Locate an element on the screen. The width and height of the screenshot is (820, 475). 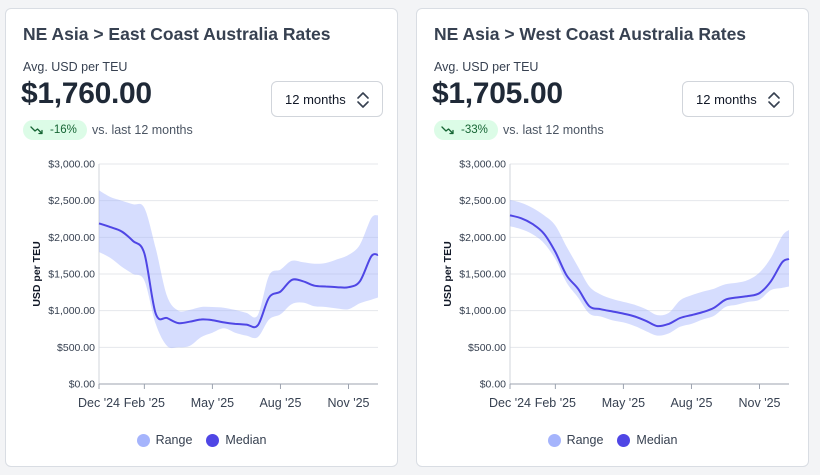
price-value: $1,705.00 is located at coordinates (497, 93).